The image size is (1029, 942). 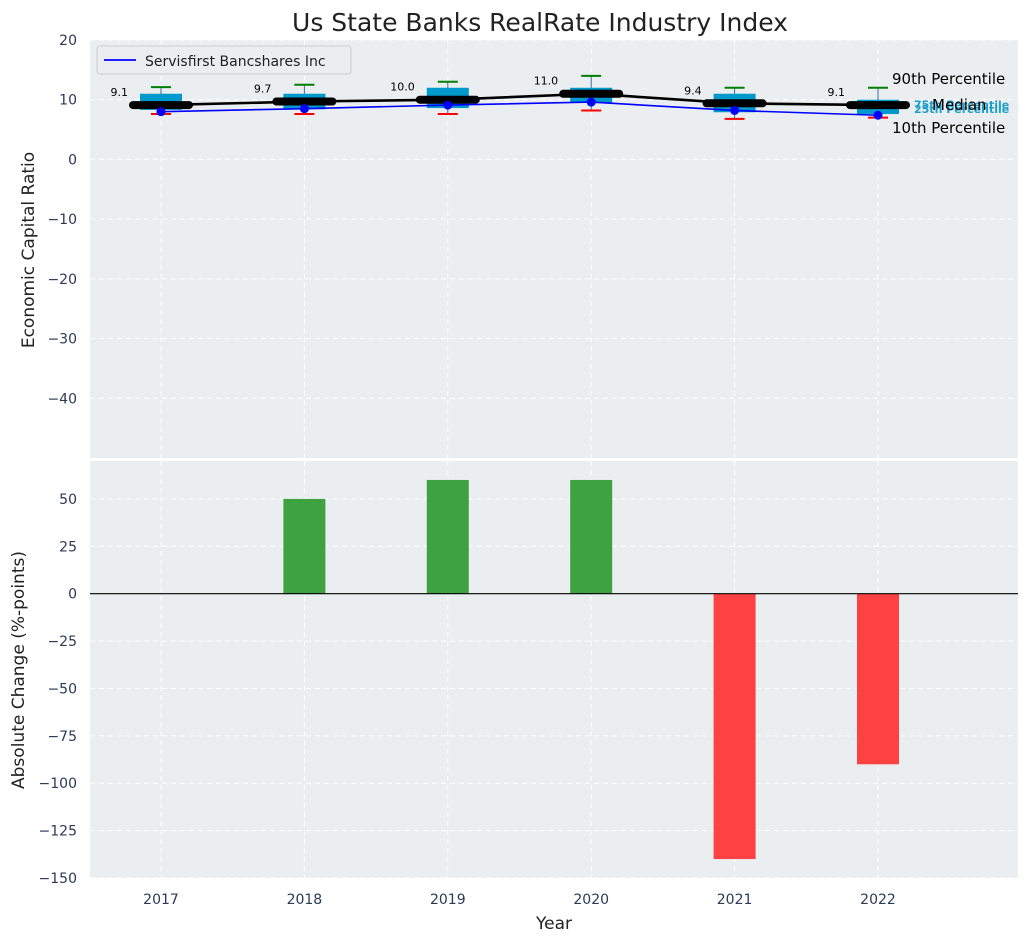 What do you see at coordinates (19, 670) in the screenshot?
I see `bottom-y-axis-label: Absolute Change (%-points)` at bounding box center [19, 670].